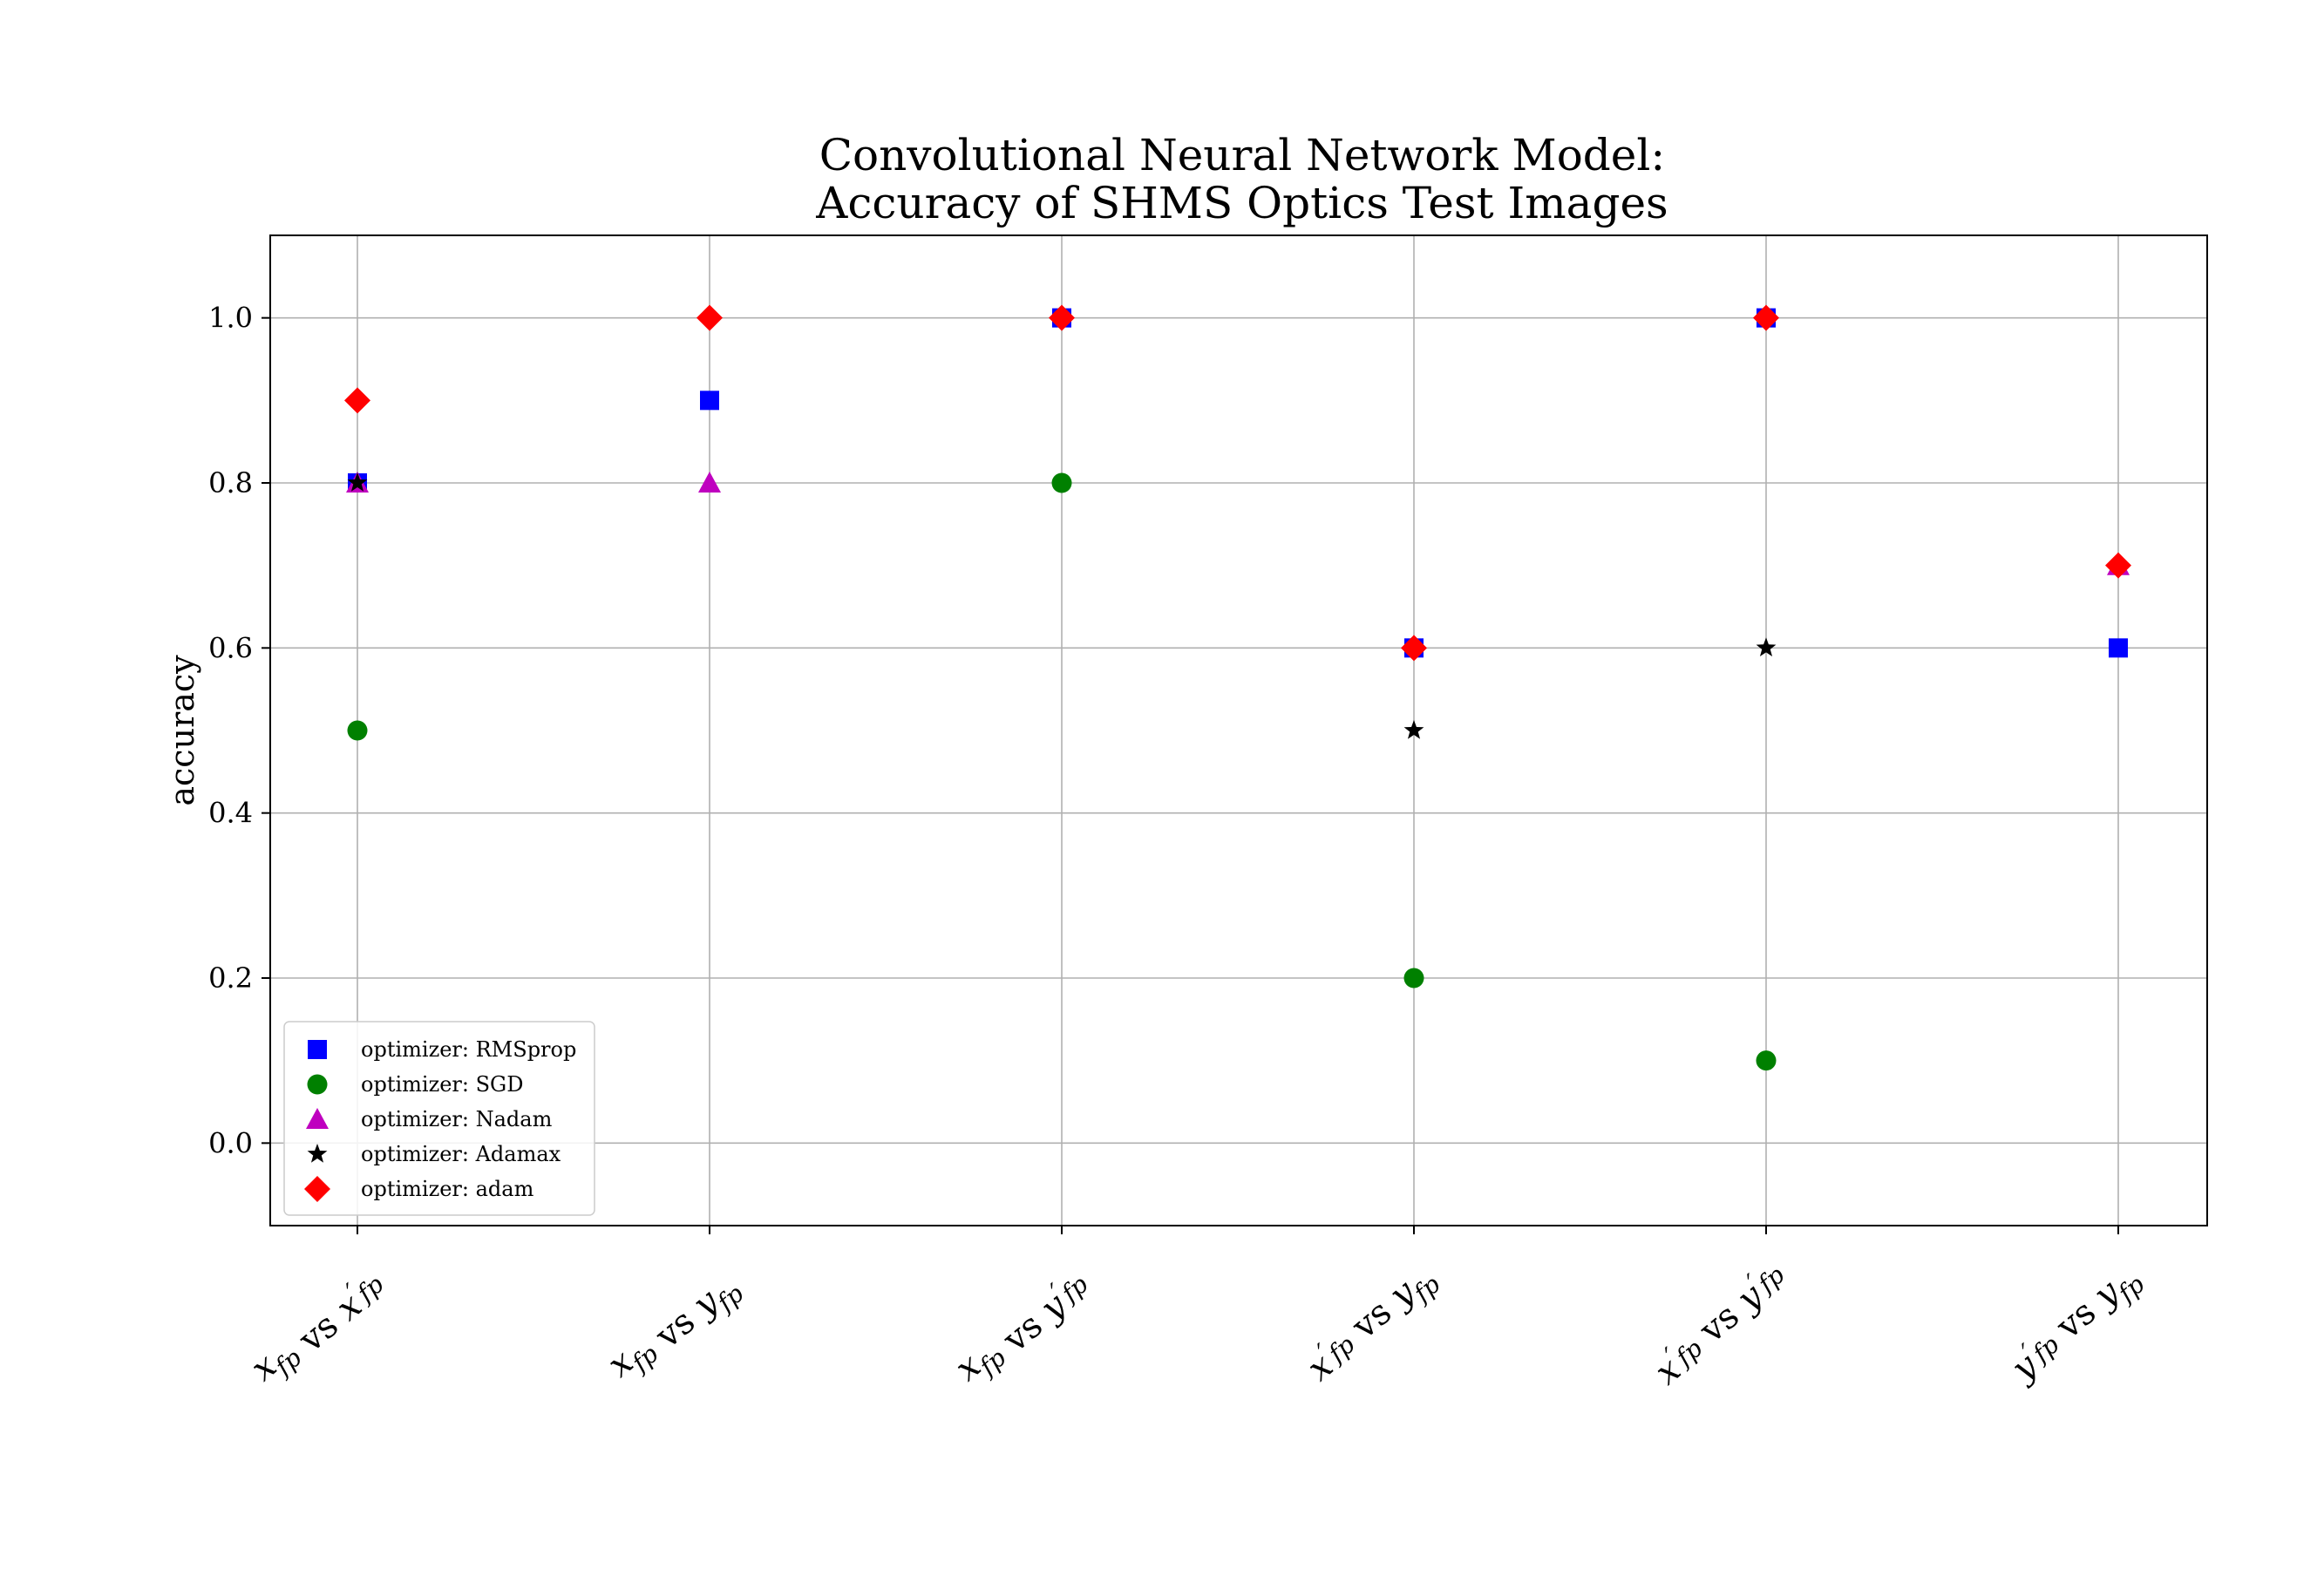 The height and width of the screenshot is (1583, 2324). What do you see at coordinates (317, 1153) in the screenshot?
I see `legend-marker-star` at bounding box center [317, 1153].